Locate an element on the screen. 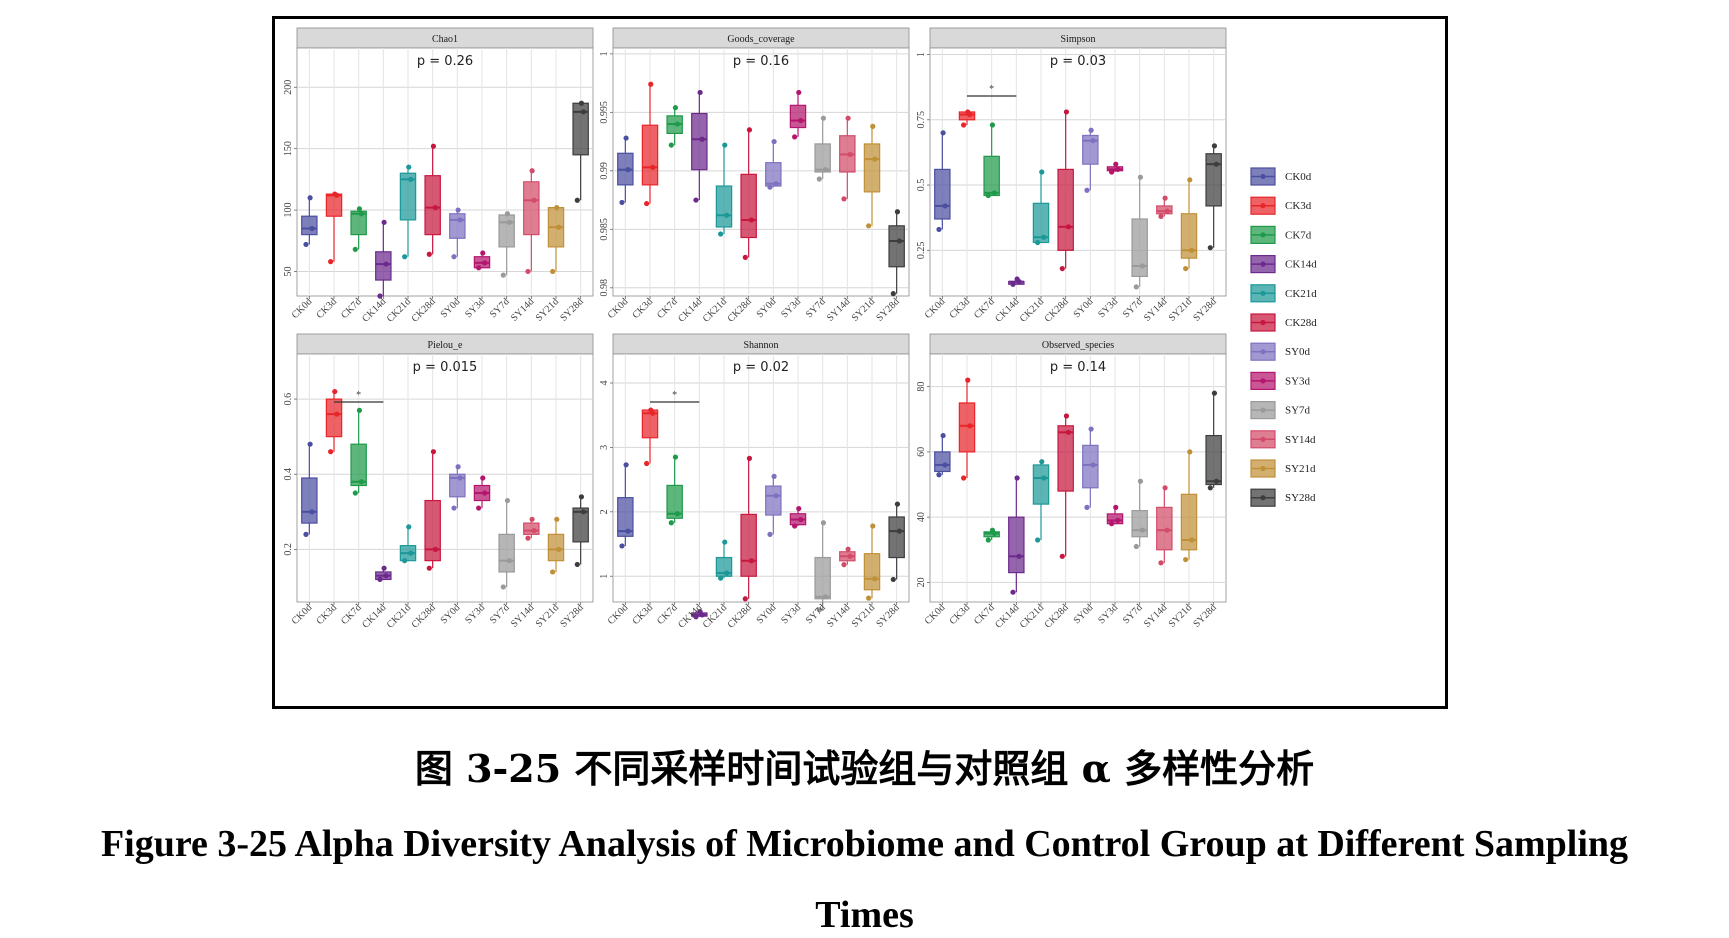 The height and width of the screenshot is (938, 1729). x-tick-label: SY21d is located at coordinates (547, 309).